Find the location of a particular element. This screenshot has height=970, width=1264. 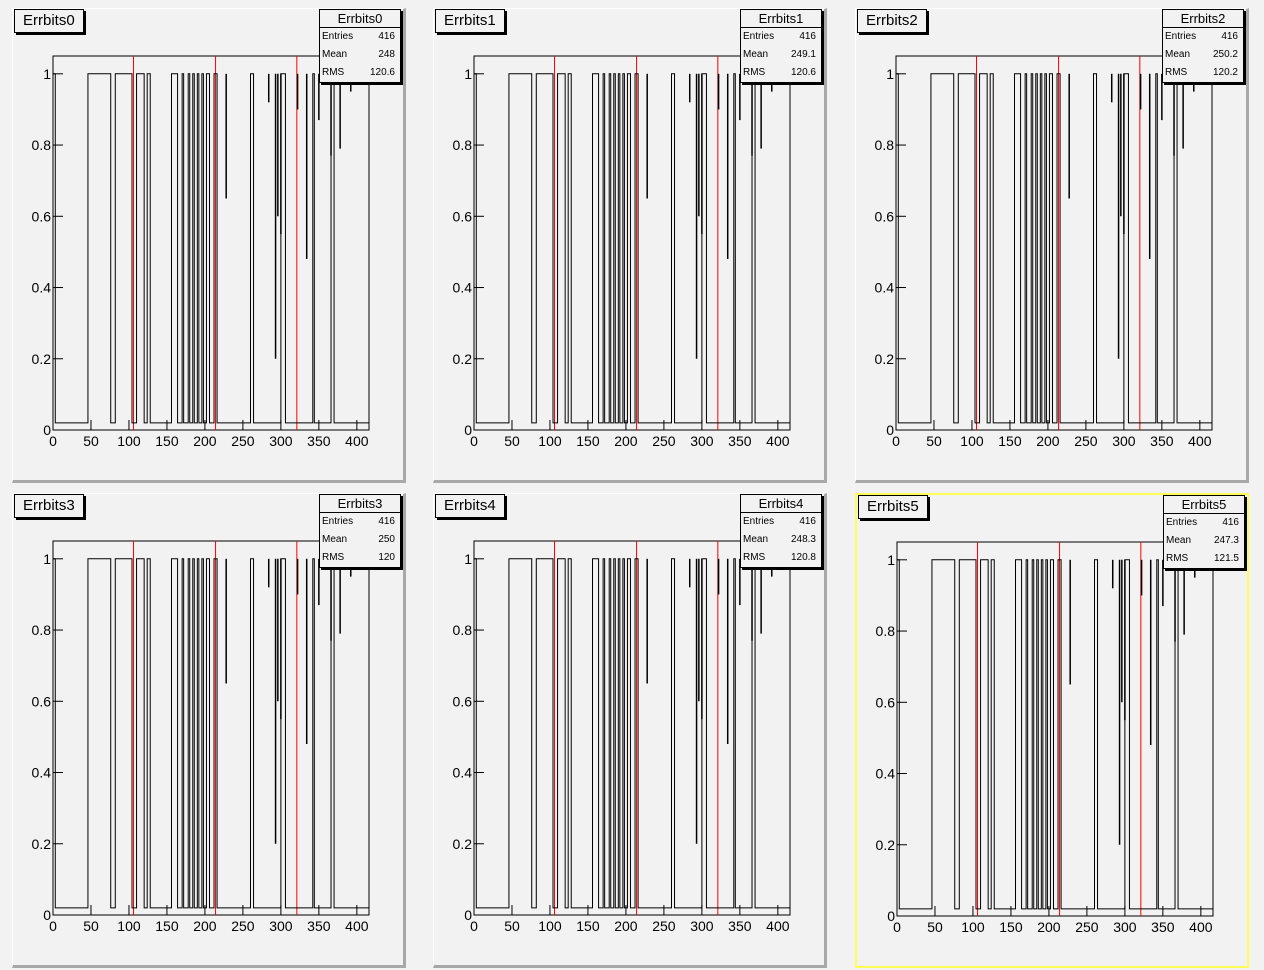

stats-box: Errbits0 Entries 416 Mean 248 RMS 120.6 is located at coordinates (360, 46).